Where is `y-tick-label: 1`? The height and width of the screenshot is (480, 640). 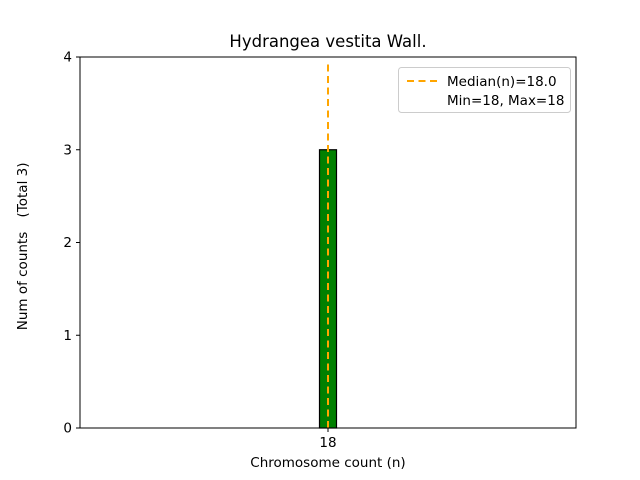 y-tick-label: 1 is located at coordinates (67, 336).